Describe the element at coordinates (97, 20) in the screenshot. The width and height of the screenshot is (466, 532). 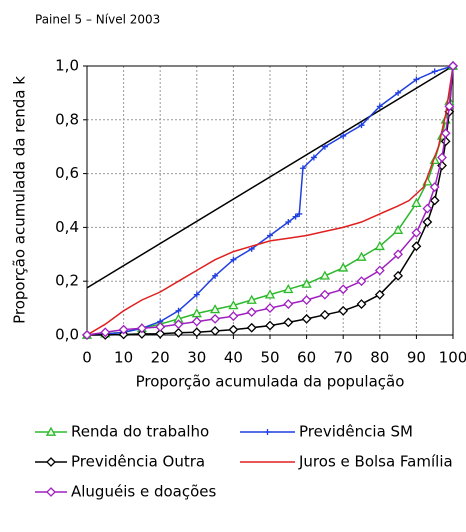
I see `chart-title: Painel 5 – Nível 2003` at that location.